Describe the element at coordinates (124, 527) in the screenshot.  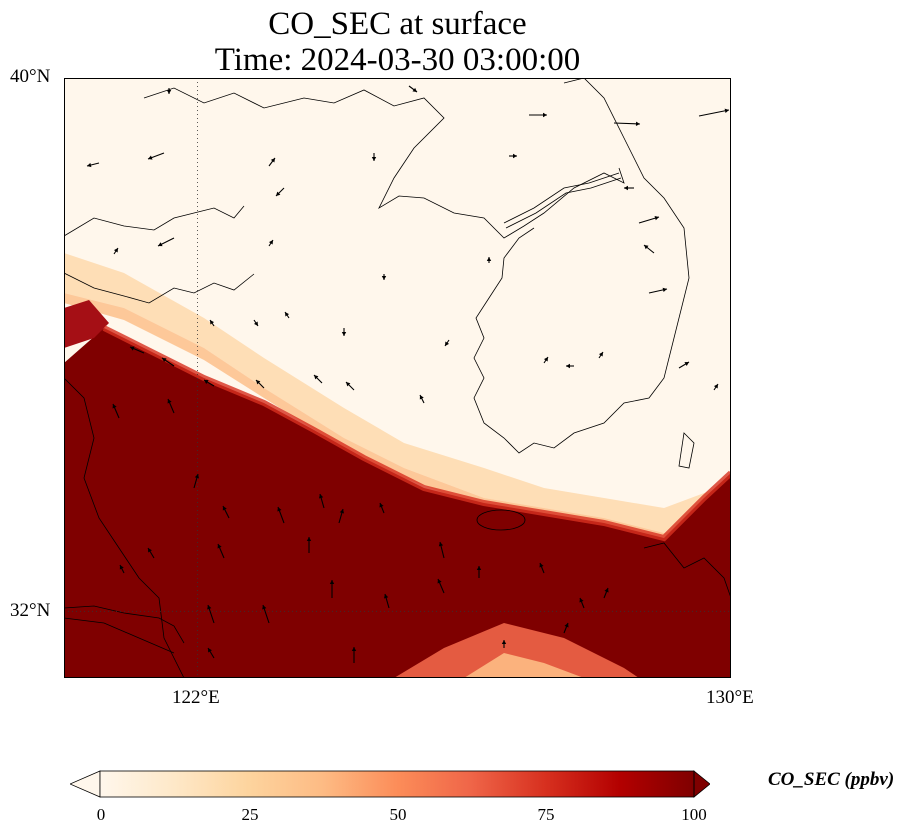
I see `coastline-china-east` at that location.